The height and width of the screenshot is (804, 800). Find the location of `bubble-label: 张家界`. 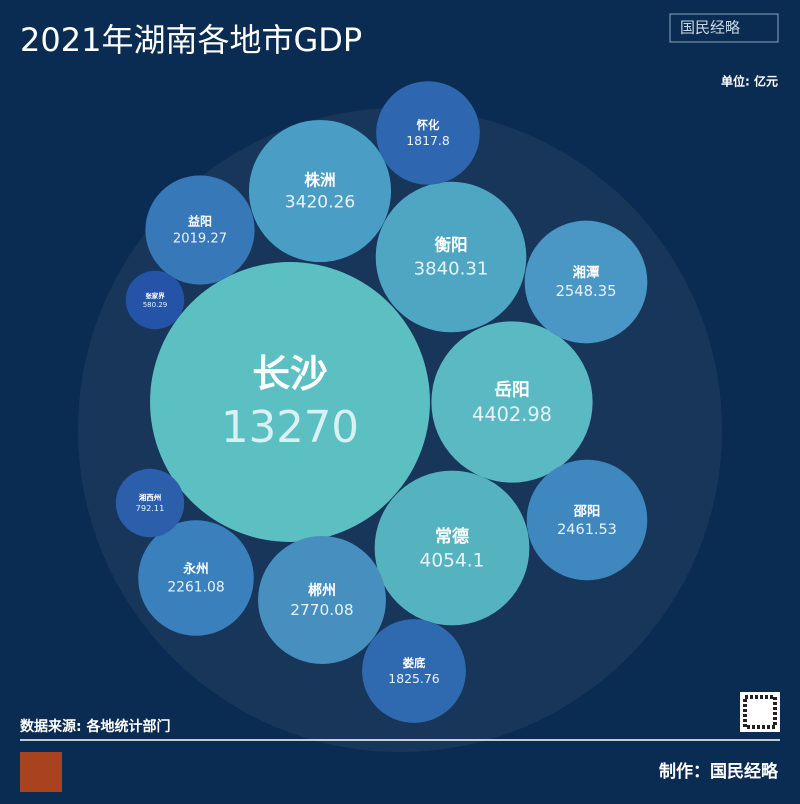

bubble-label: 张家界 is located at coordinates (155, 295).